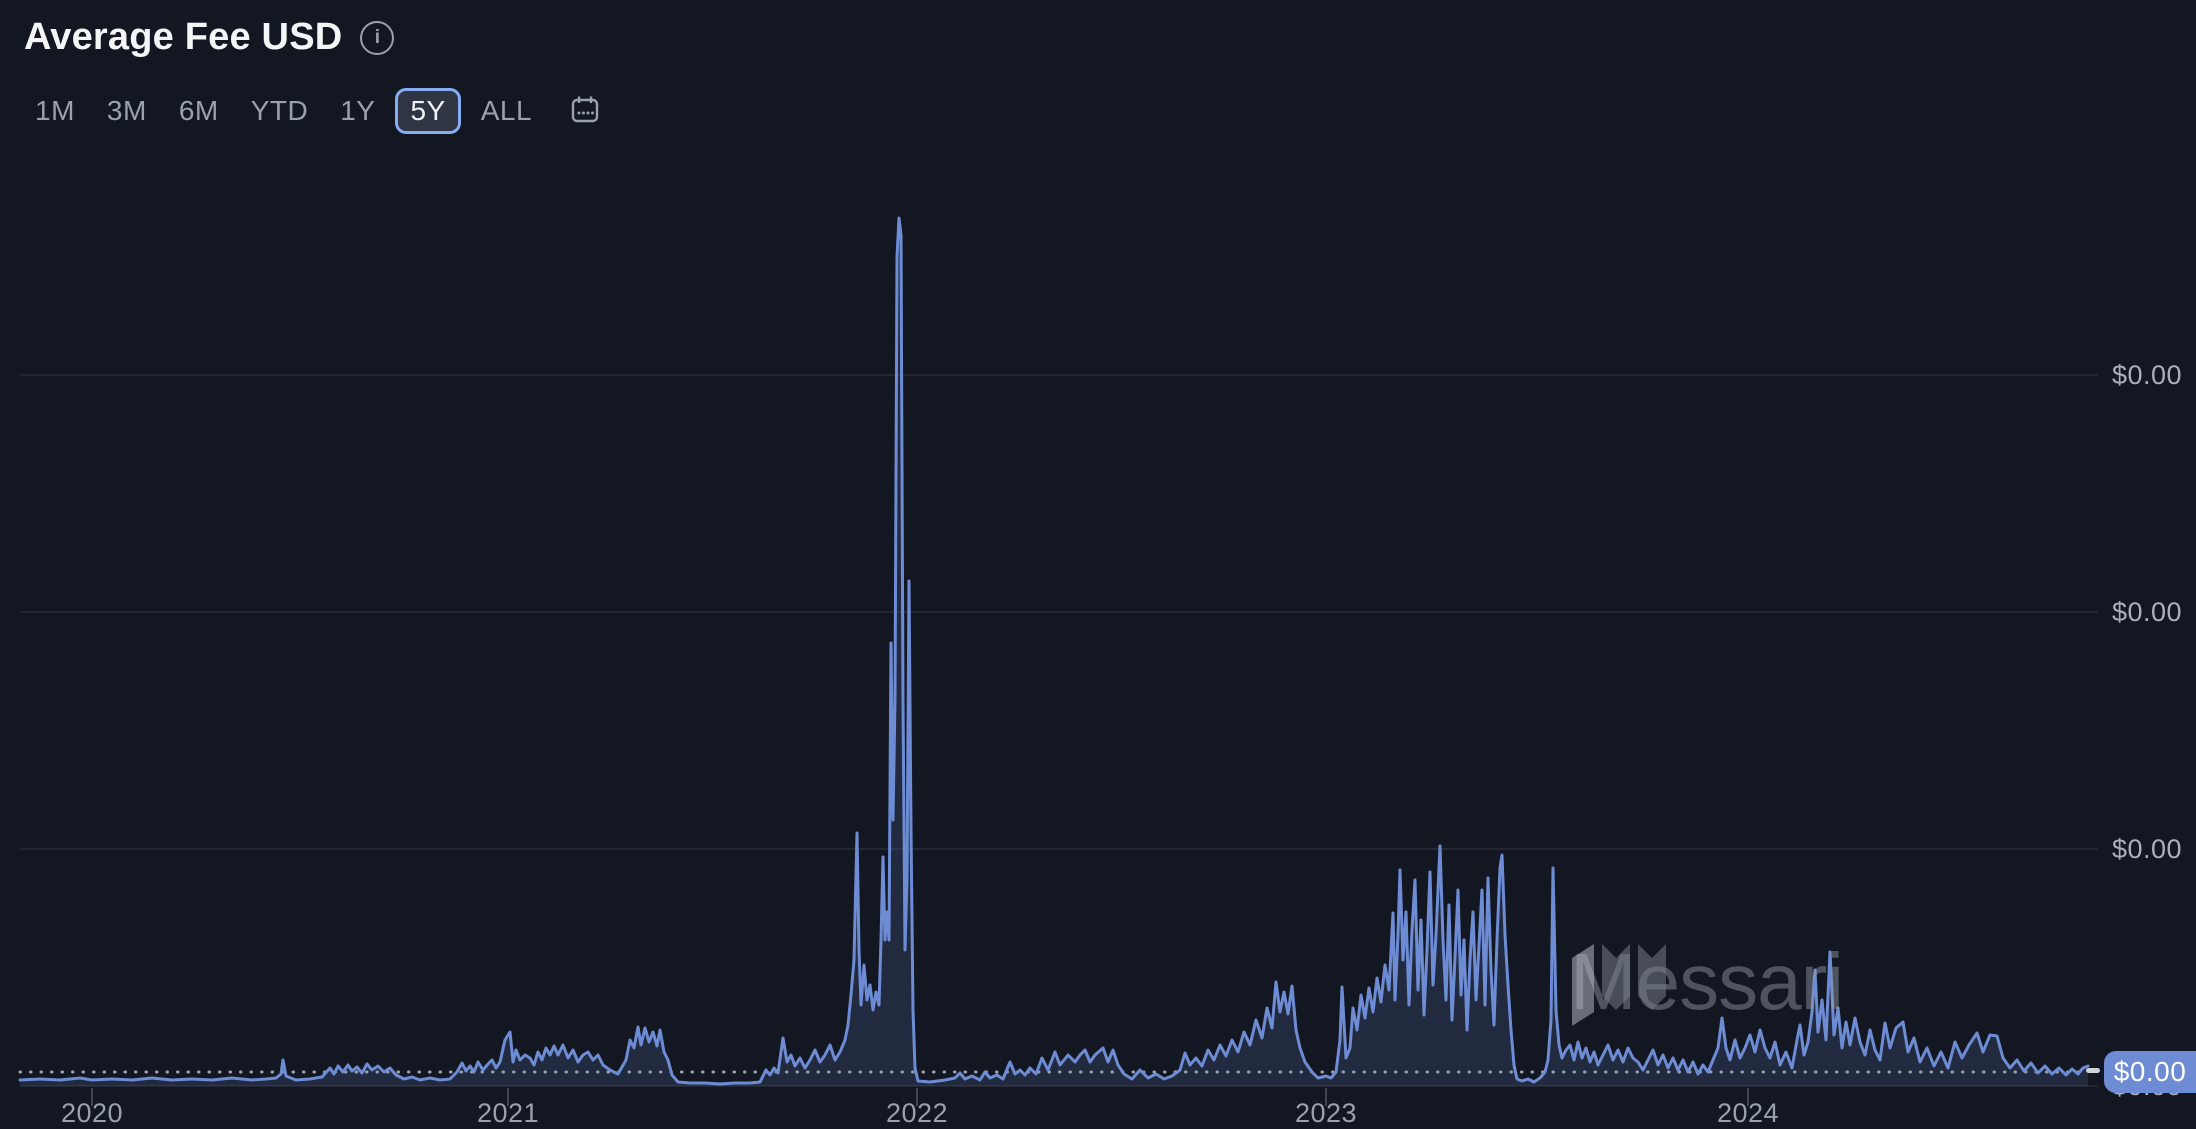  Describe the element at coordinates (92, 1113) in the screenshot. I see `x-axis-label: 2020` at that location.